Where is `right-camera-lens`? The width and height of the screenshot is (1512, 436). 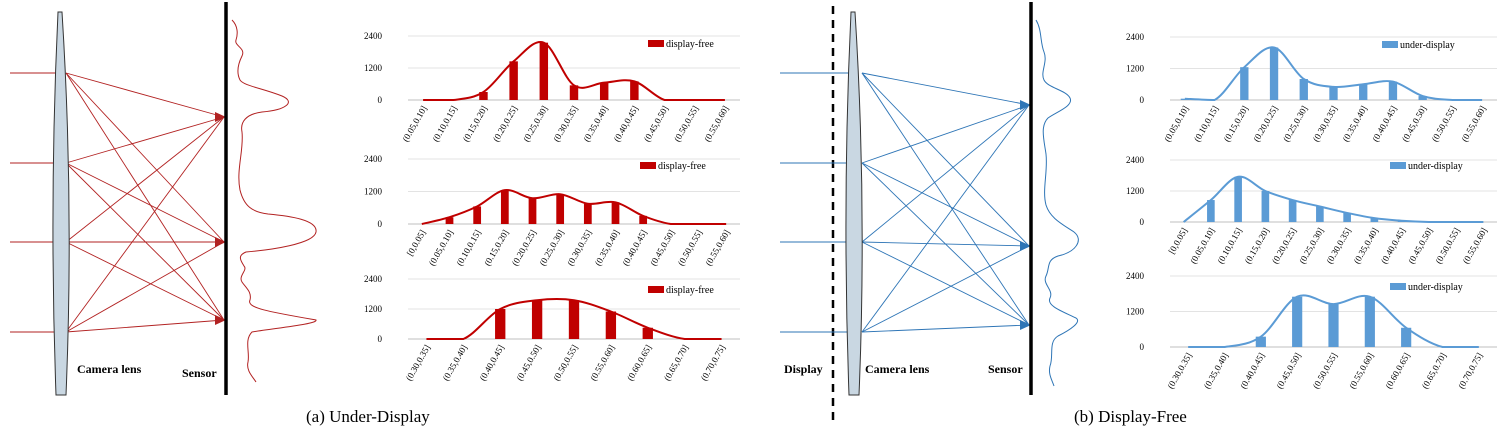 right-camera-lens is located at coordinates (854, 203).